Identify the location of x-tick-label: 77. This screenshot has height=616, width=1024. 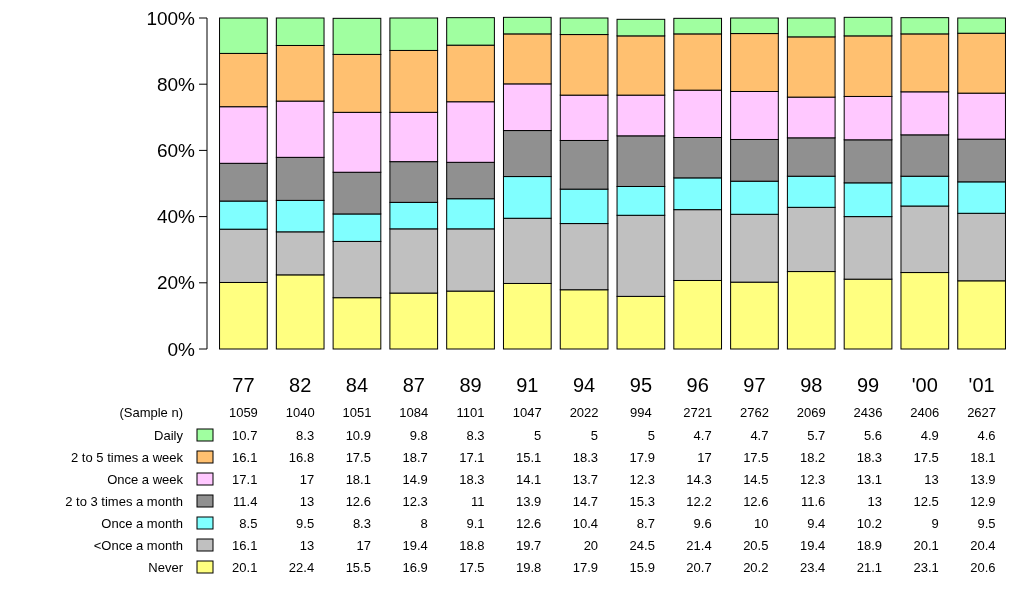
(243, 385).